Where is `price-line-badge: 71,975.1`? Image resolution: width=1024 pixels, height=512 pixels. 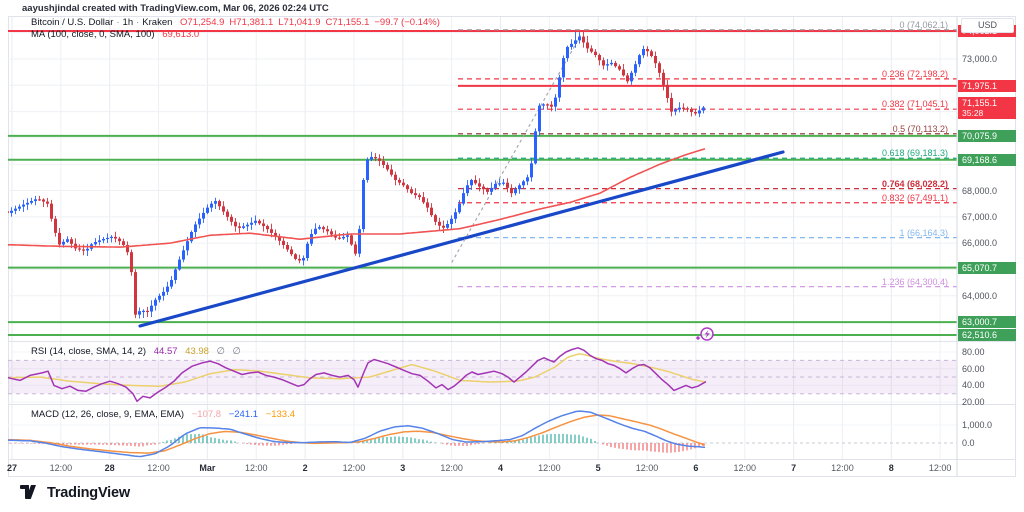
price-line-badge: 71,975.1 is located at coordinates (987, 85).